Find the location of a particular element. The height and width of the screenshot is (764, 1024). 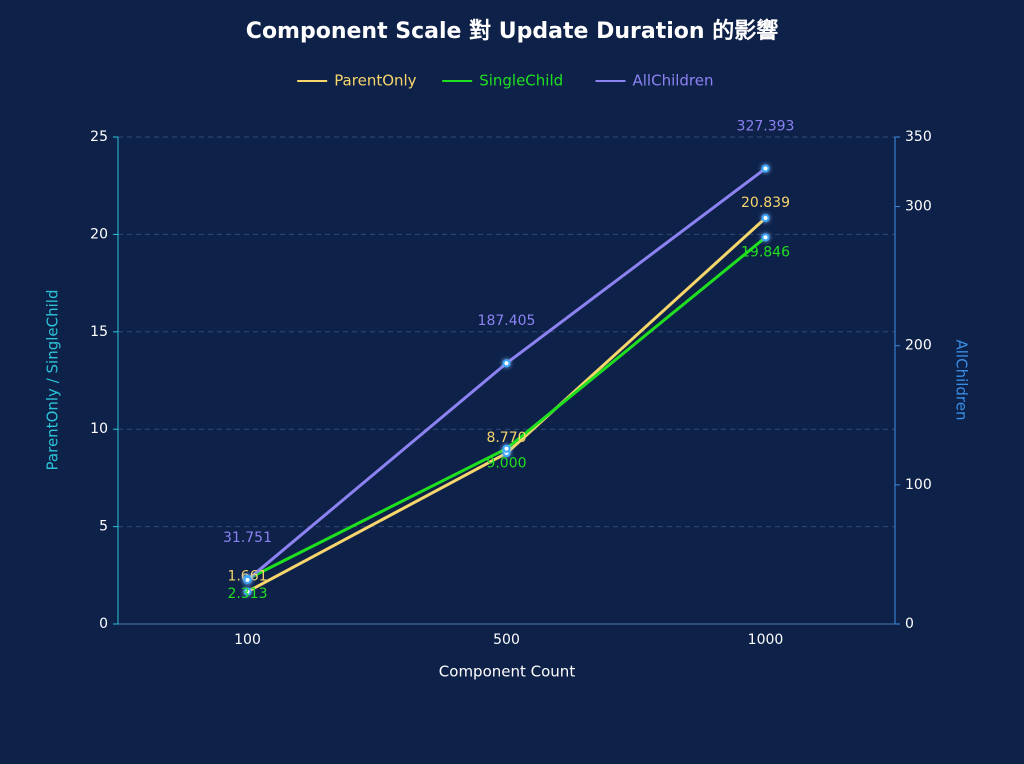

data-label: 187.405 is located at coordinates (507, 321).